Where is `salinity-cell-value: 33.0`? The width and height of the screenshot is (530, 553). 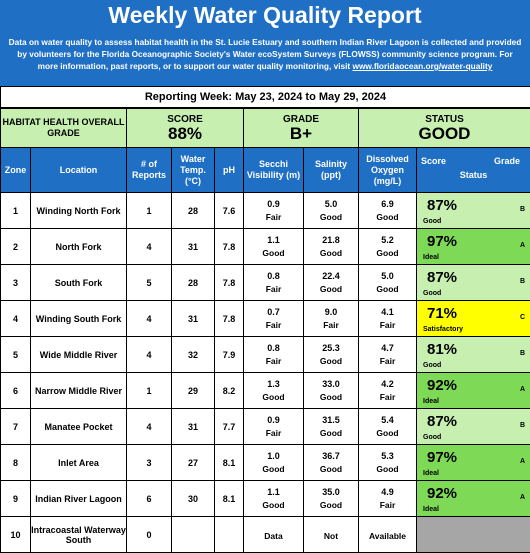
salinity-cell-value: 33.0 is located at coordinates (331, 384).